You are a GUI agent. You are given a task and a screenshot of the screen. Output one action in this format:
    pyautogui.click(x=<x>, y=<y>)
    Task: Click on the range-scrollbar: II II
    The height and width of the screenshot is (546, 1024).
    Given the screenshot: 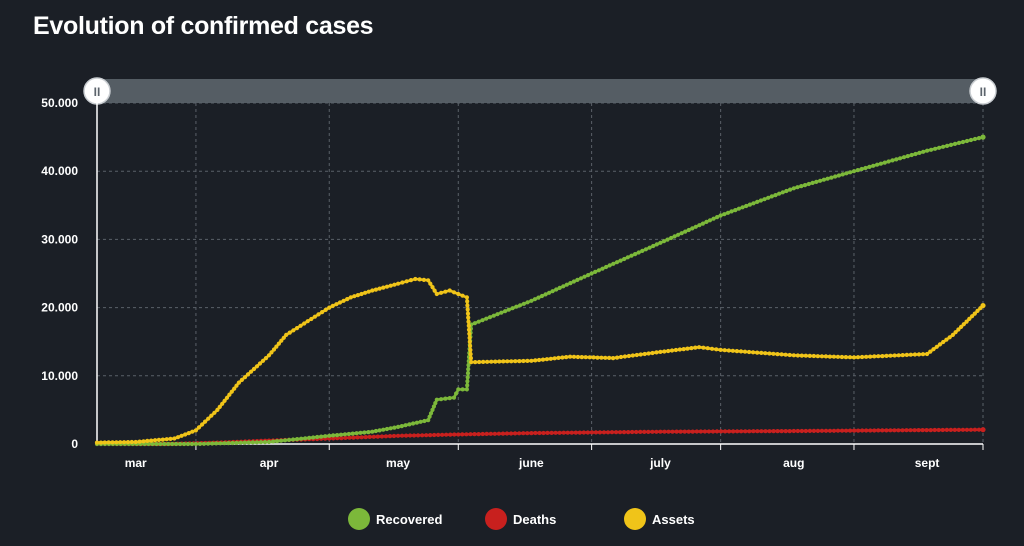 What is the action you would take?
    pyautogui.click(x=540, y=91)
    